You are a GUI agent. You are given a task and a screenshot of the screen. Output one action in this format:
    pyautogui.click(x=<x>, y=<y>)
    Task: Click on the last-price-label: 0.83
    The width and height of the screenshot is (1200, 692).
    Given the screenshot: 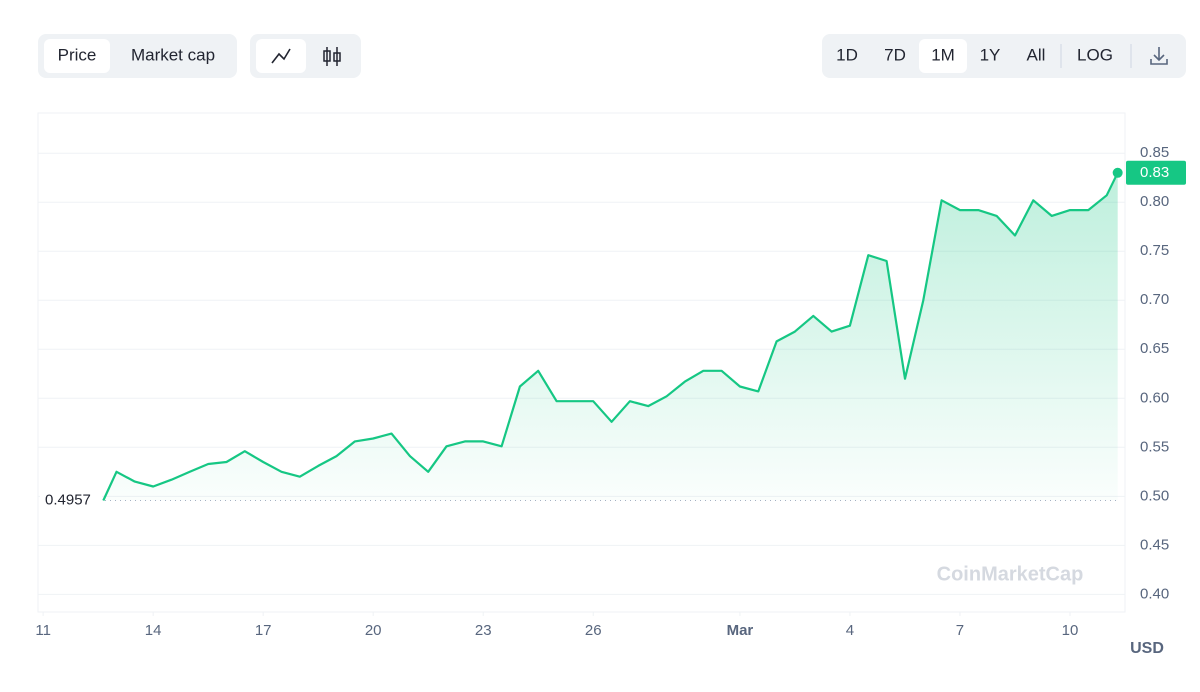 What is the action you would take?
    pyautogui.click(x=1154, y=172)
    